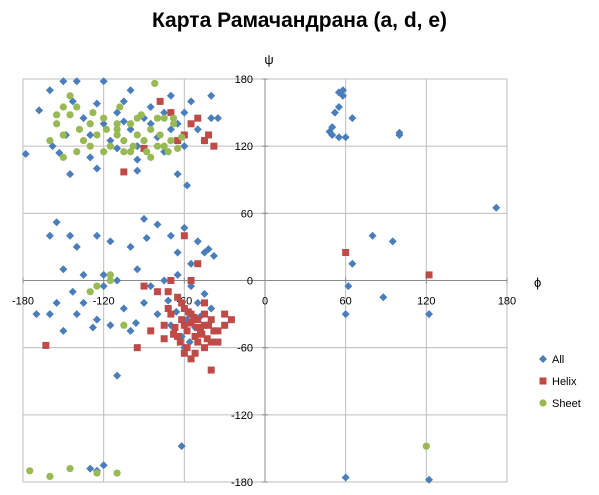 The width and height of the screenshot is (599, 495). What do you see at coordinates (23, 302) in the screenshot?
I see `x-tick-label: -180` at bounding box center [23, 302].